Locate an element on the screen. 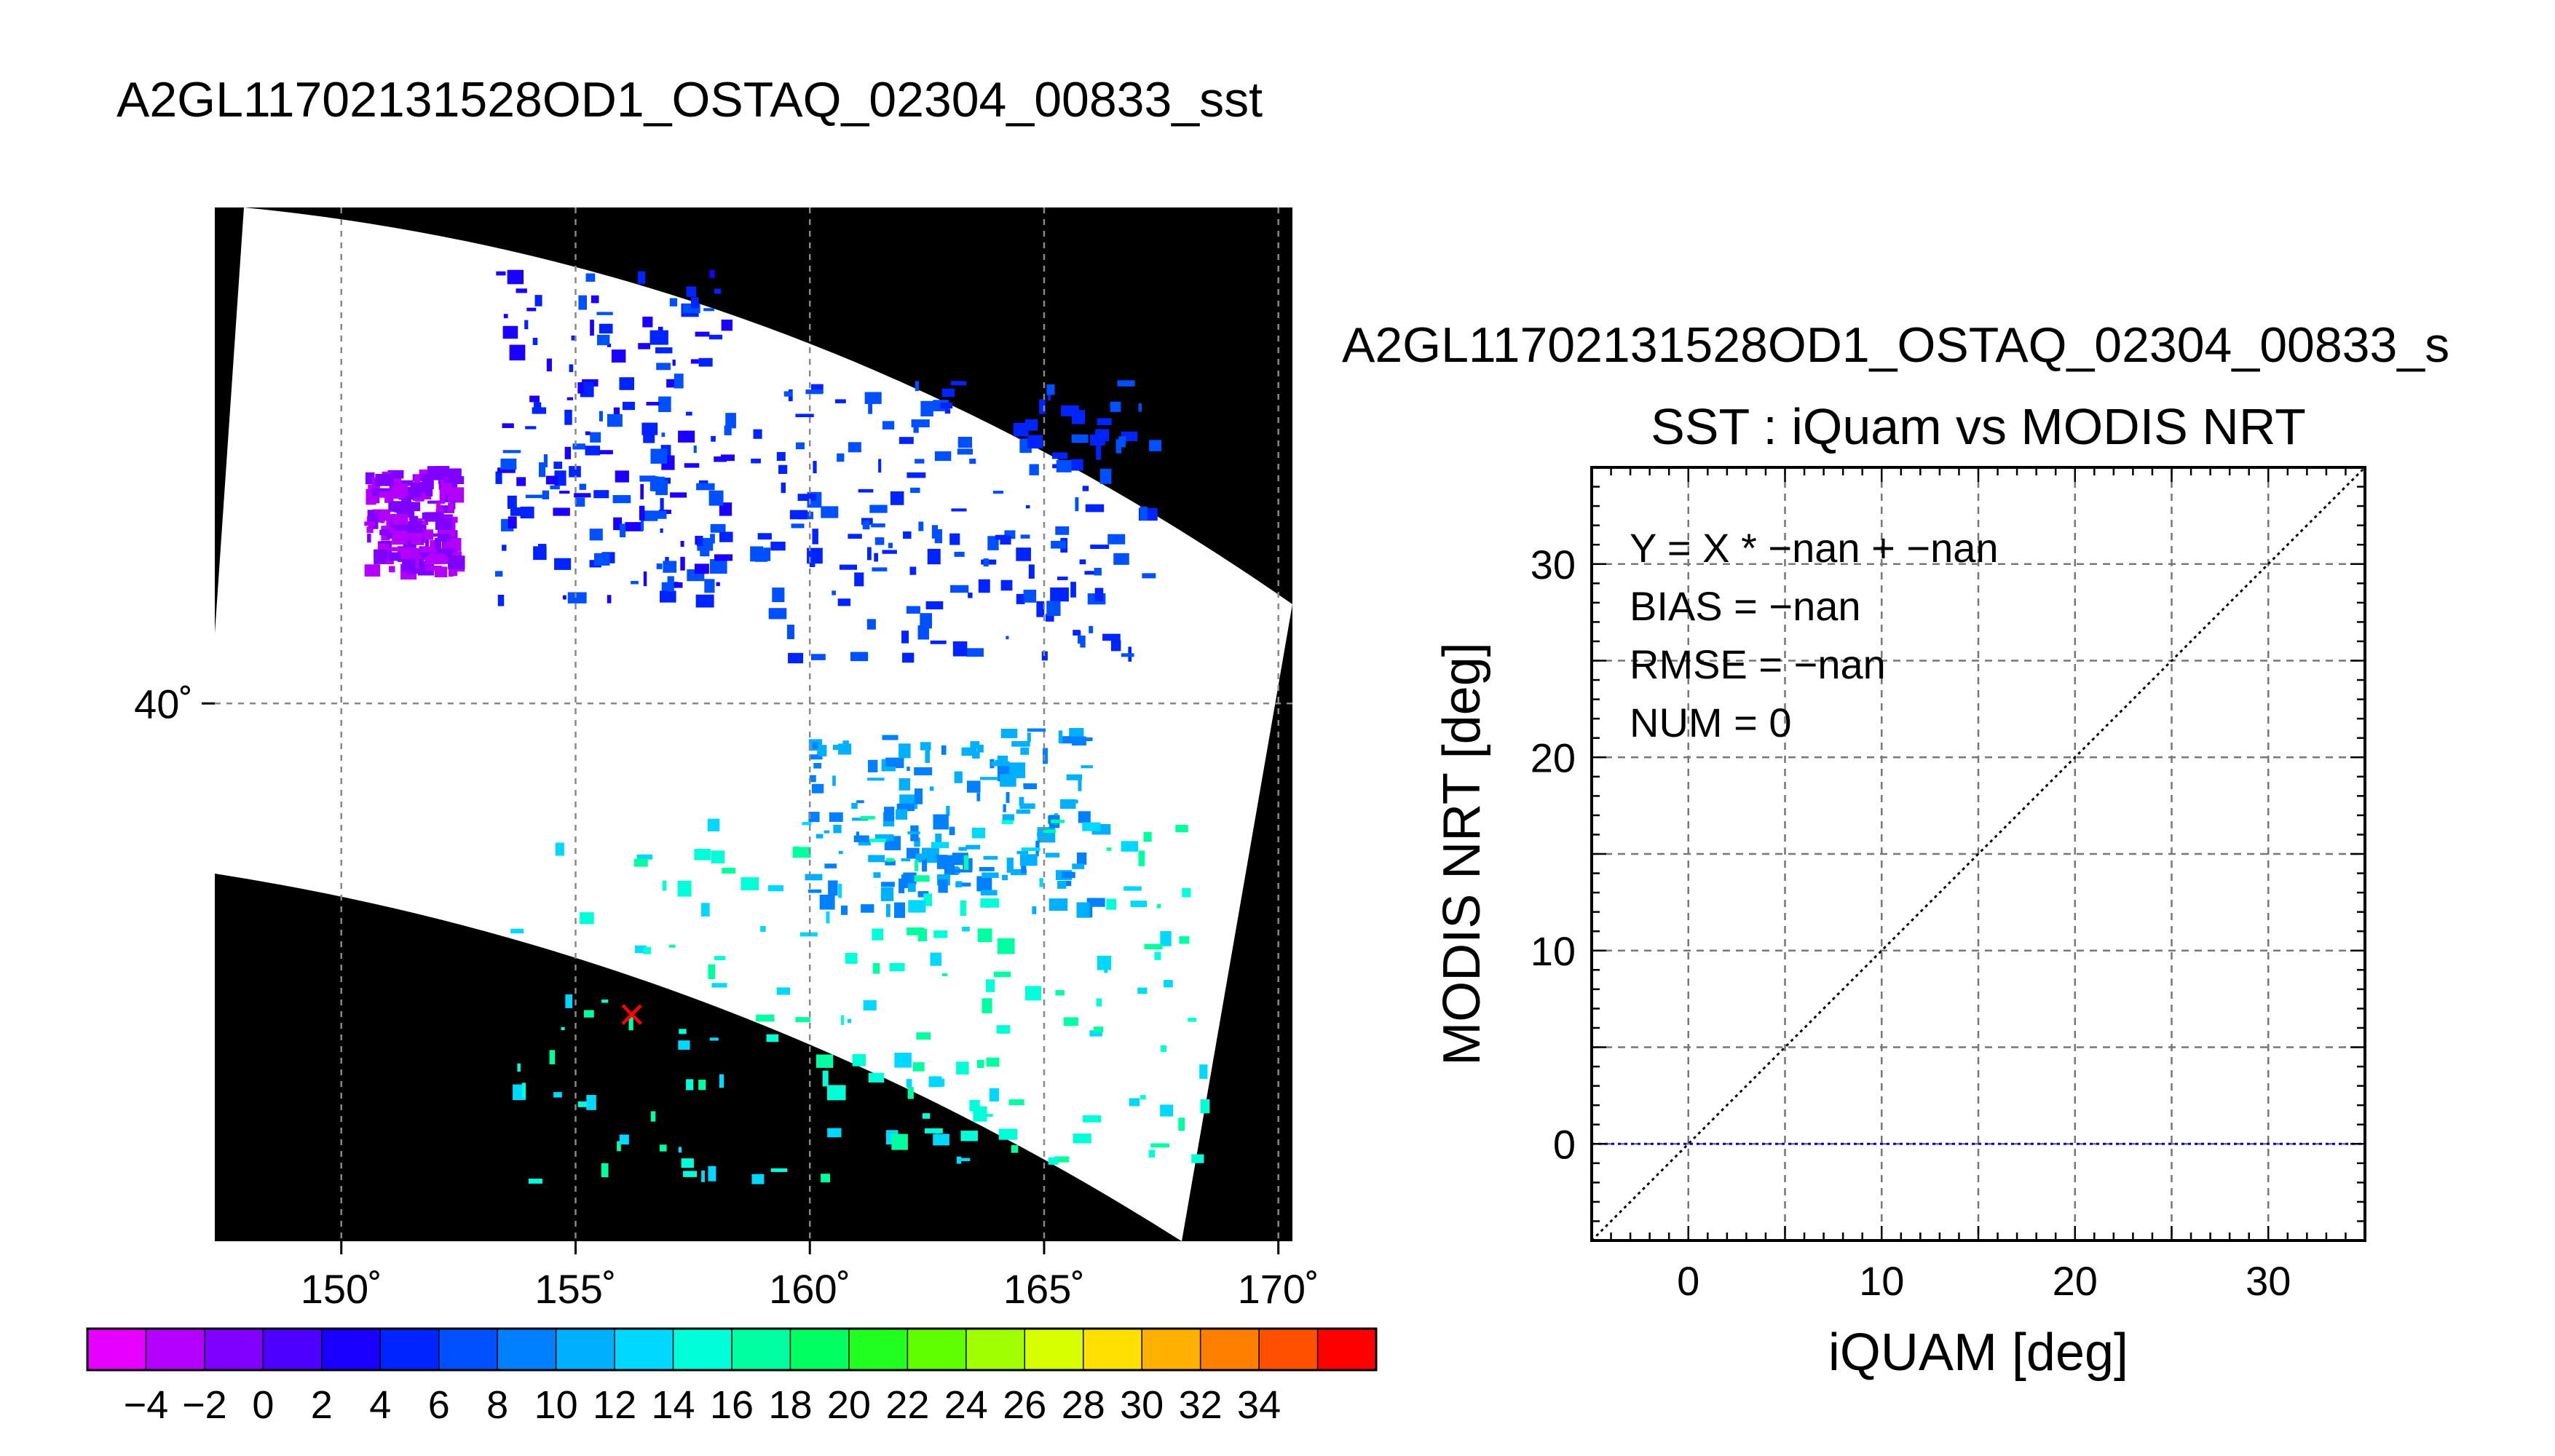 This screenshot has width=2555, height=1456. colorbar-tick-label: 18 is located at coordinates (790, 1405).